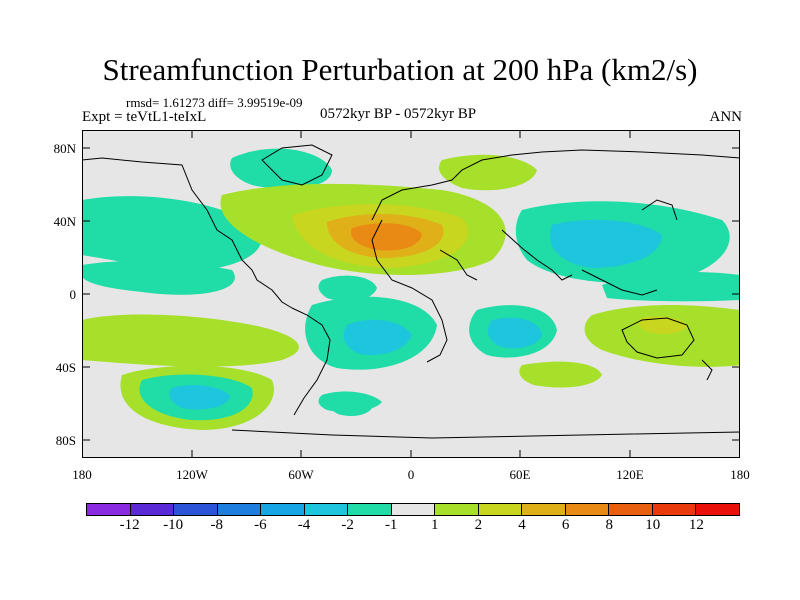 This screenshot has width=800, height=600. Describe the element at coordinates (217, 525) in the screenshot. I see `colorbar-label: -8` at that location.